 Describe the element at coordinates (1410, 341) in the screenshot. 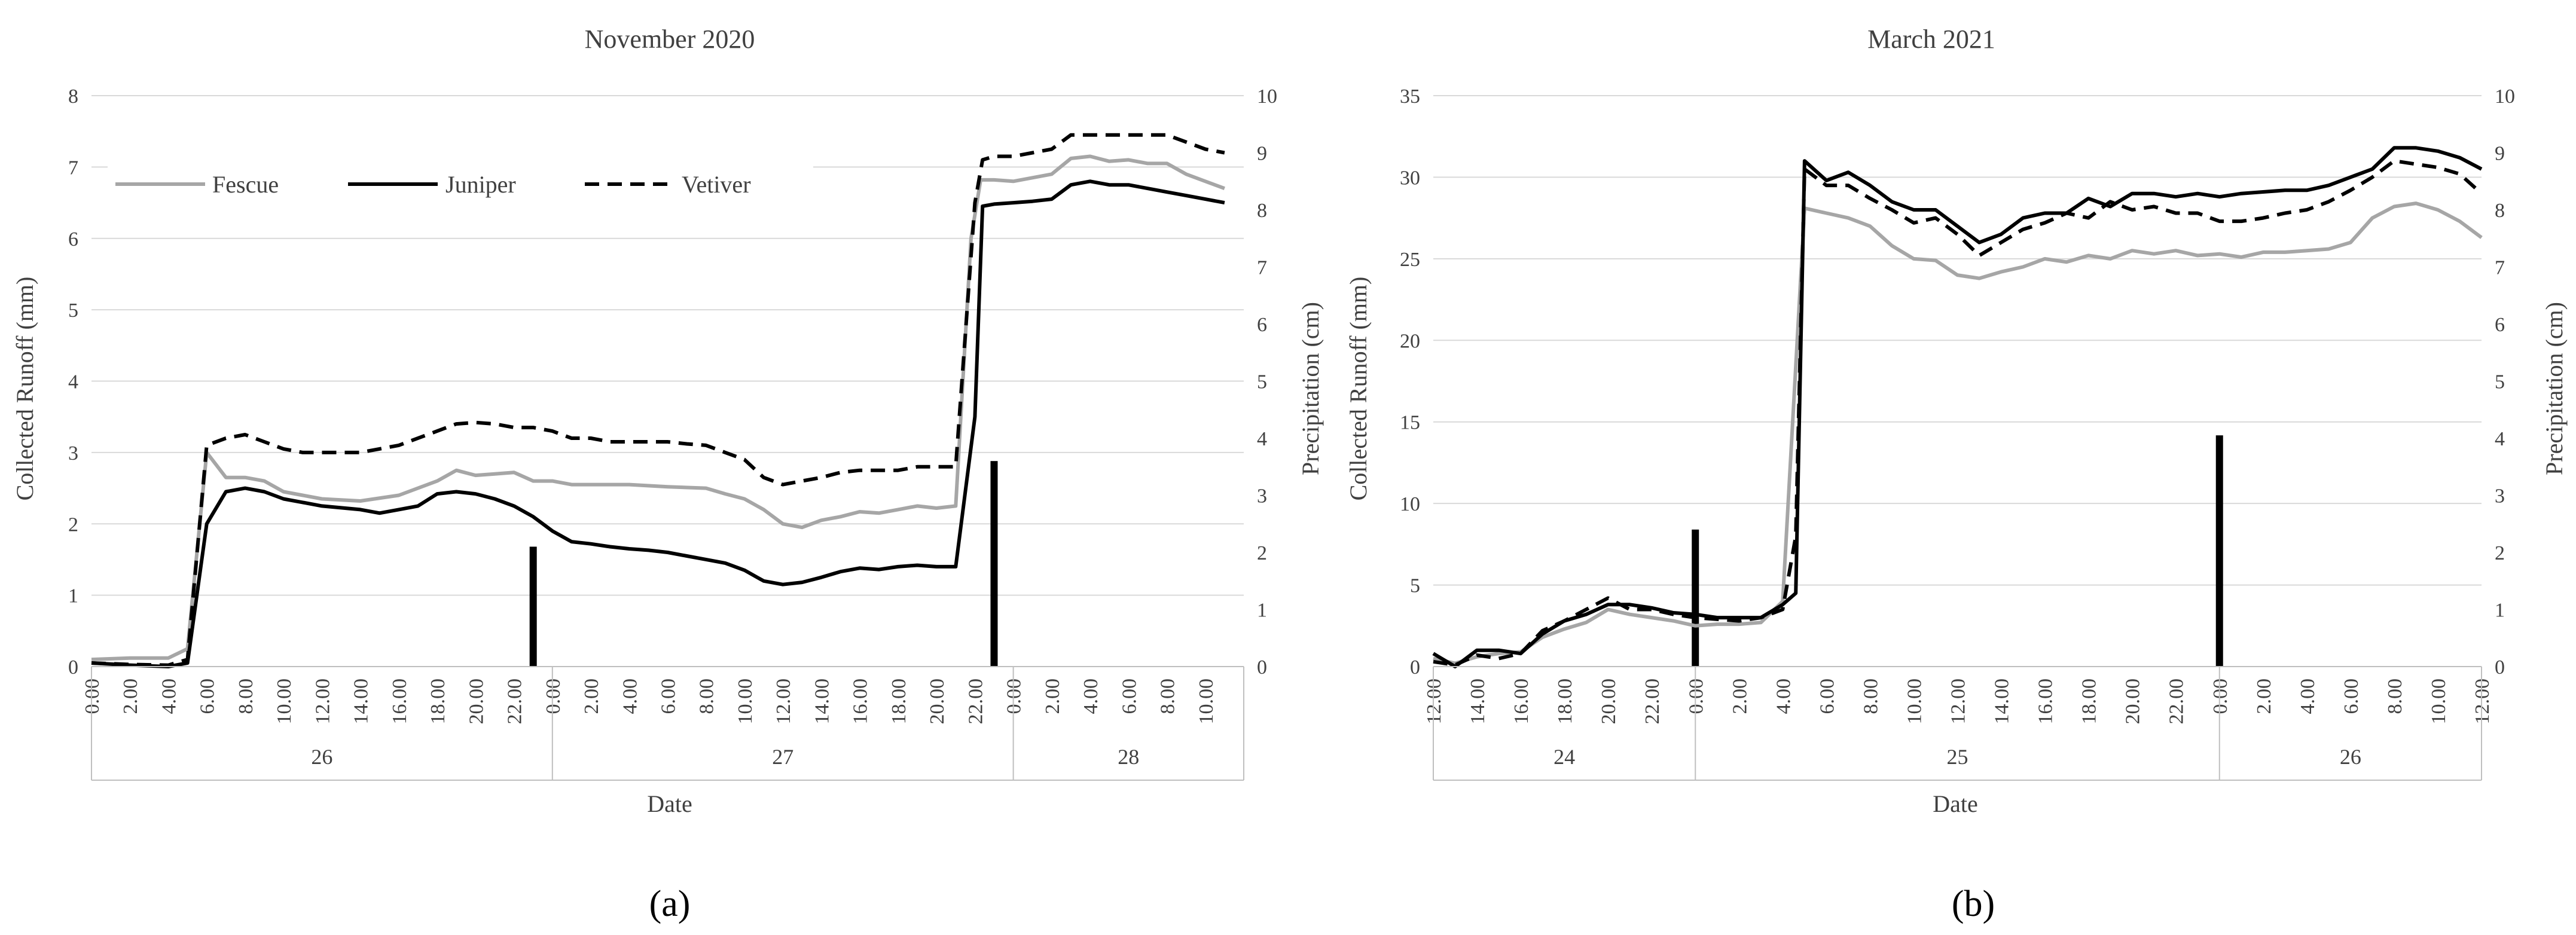

I see `y-tick-label-left: 20` at that location.